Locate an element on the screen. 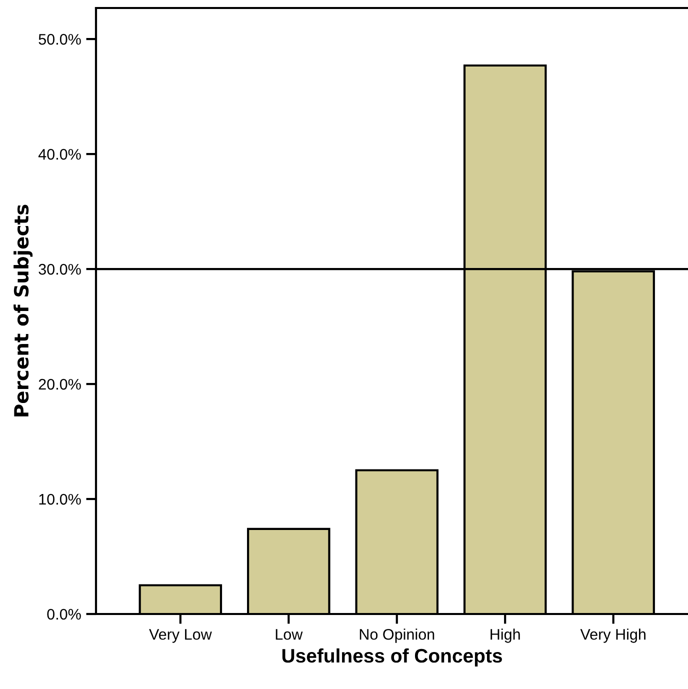 This screenshot has width=688, height=689. x-axis-title: Usefulness of Concepts is located at coordinates (392, 657).